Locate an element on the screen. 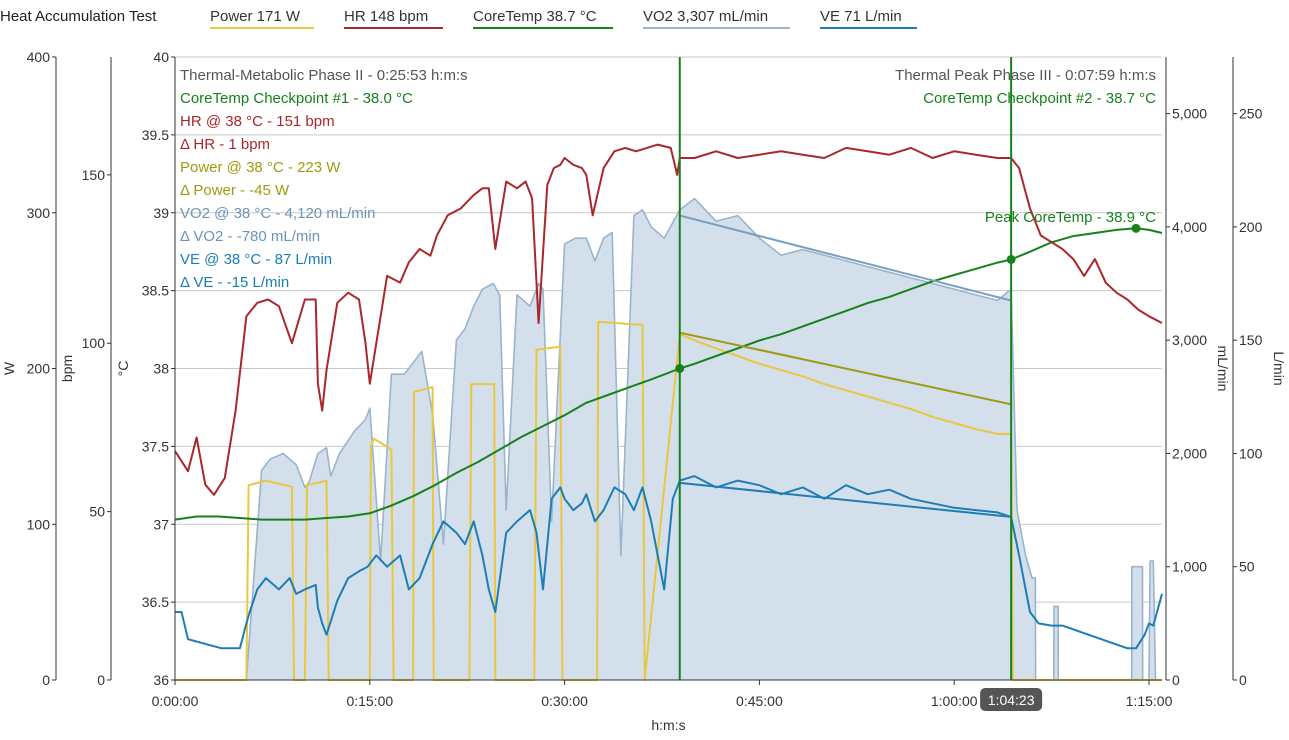 The height and width of the screenshot is (740, 1289). annotation-right-2: CoreTemp Checkpoint #2 - 38.7 °C is located at coordinates (1039, 98).